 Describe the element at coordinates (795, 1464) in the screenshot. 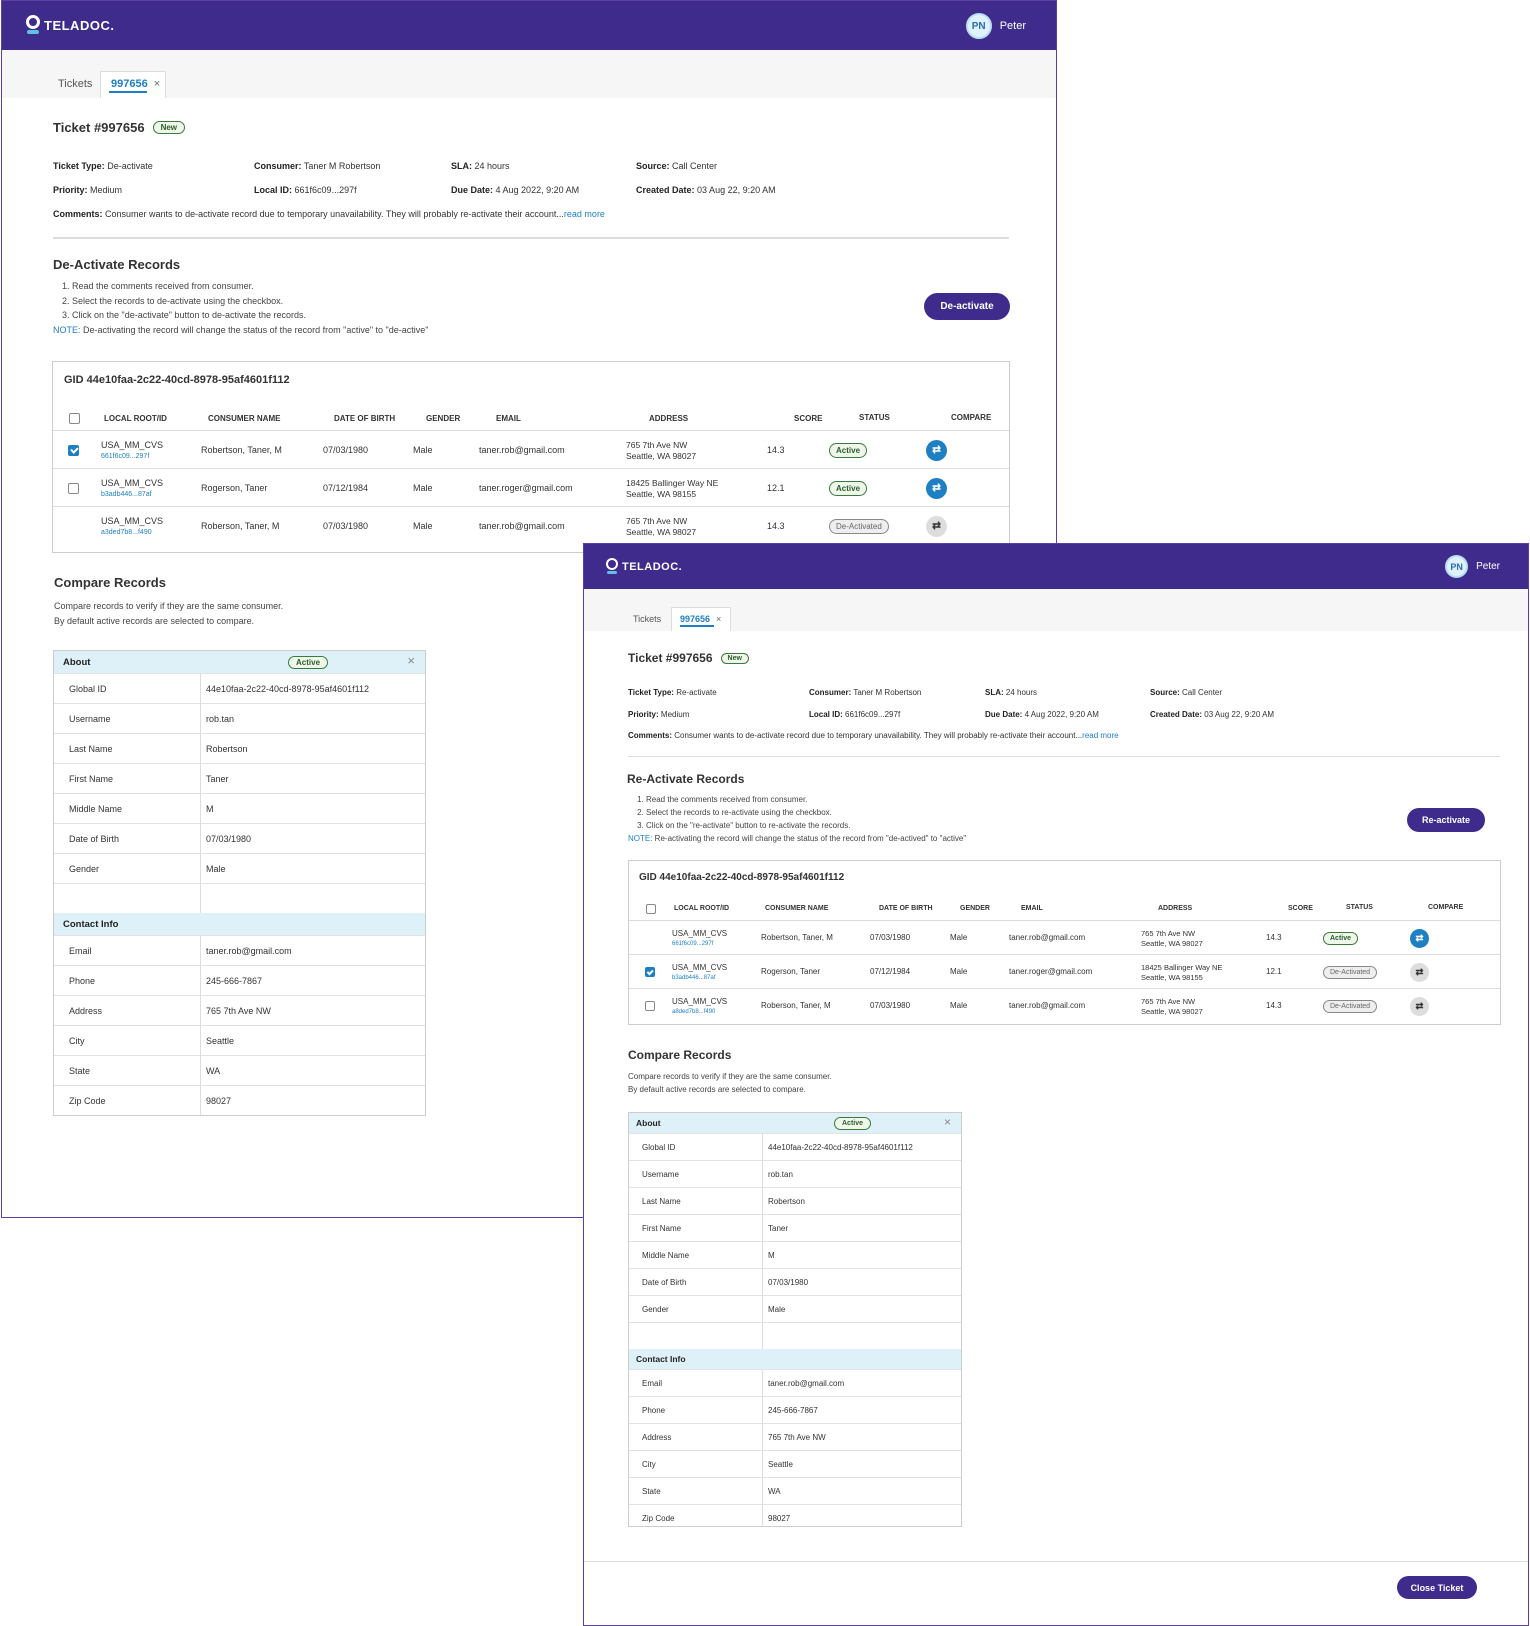

I see `compare-row: City Seattle` at that location.